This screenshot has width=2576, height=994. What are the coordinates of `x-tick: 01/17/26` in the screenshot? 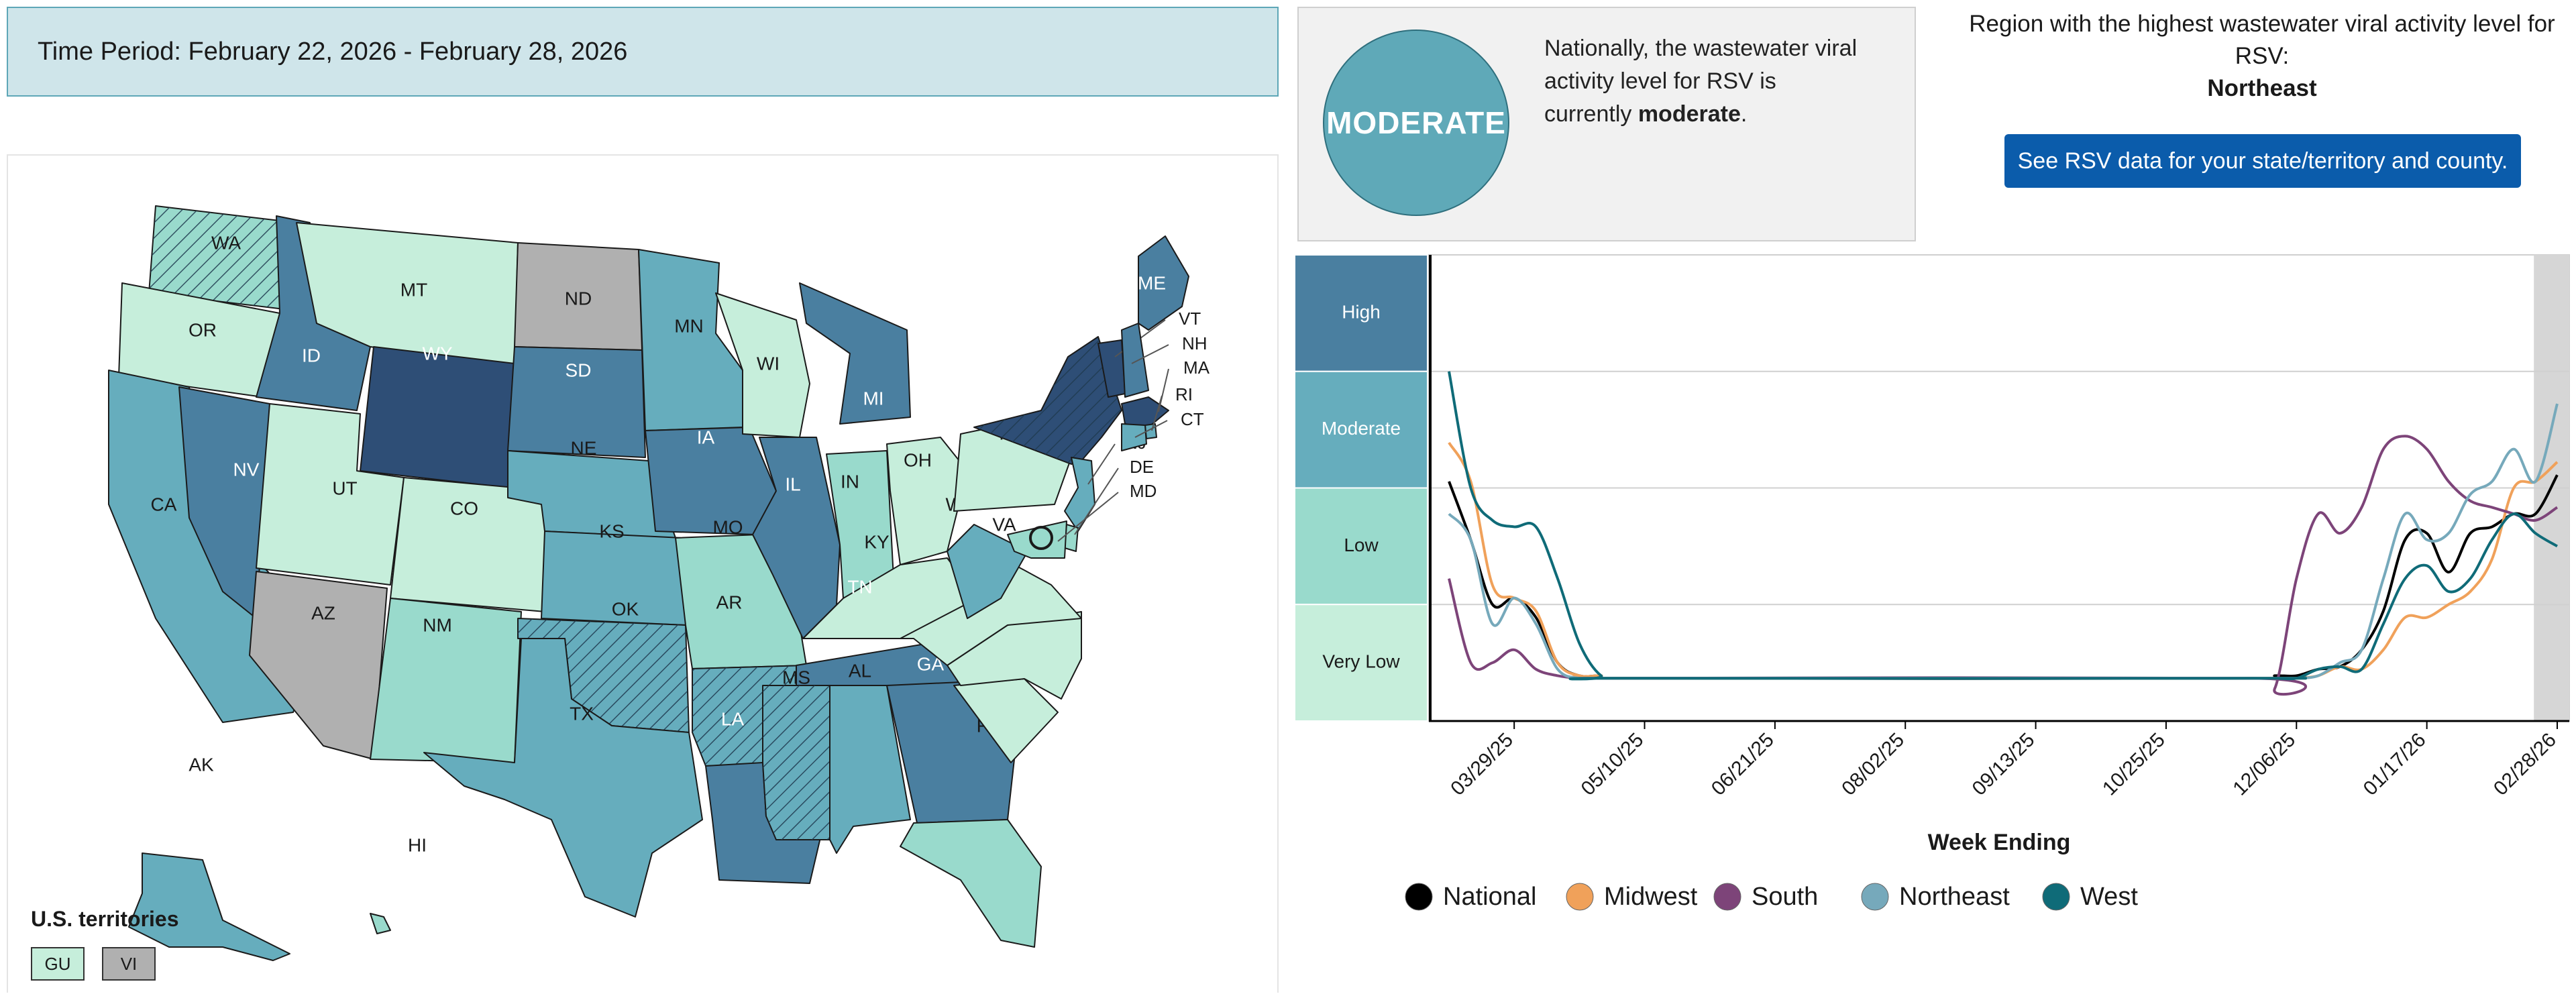 It's located at (2394, 760).